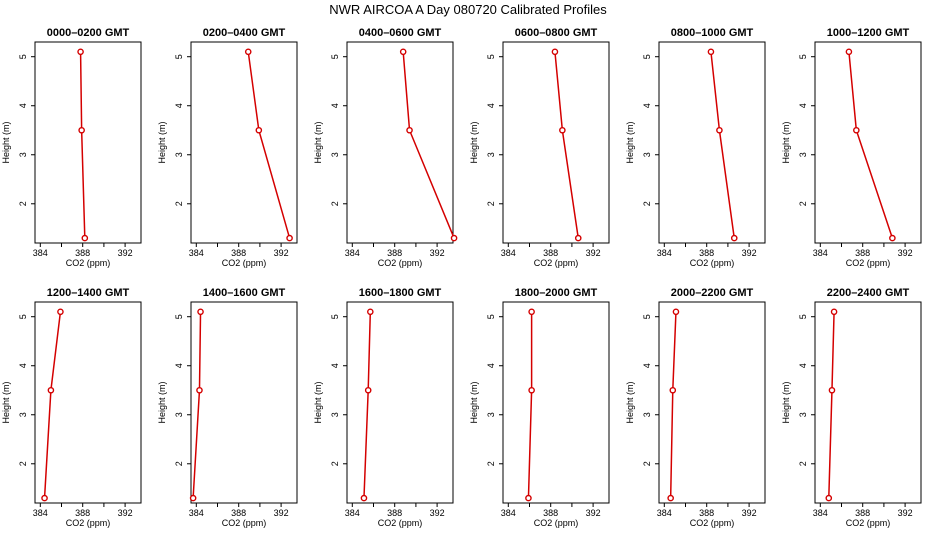  Describe the element at coordinates (88, 33) in the screenshot. I see `panel-title: 0000–0200 GMT` at that location.